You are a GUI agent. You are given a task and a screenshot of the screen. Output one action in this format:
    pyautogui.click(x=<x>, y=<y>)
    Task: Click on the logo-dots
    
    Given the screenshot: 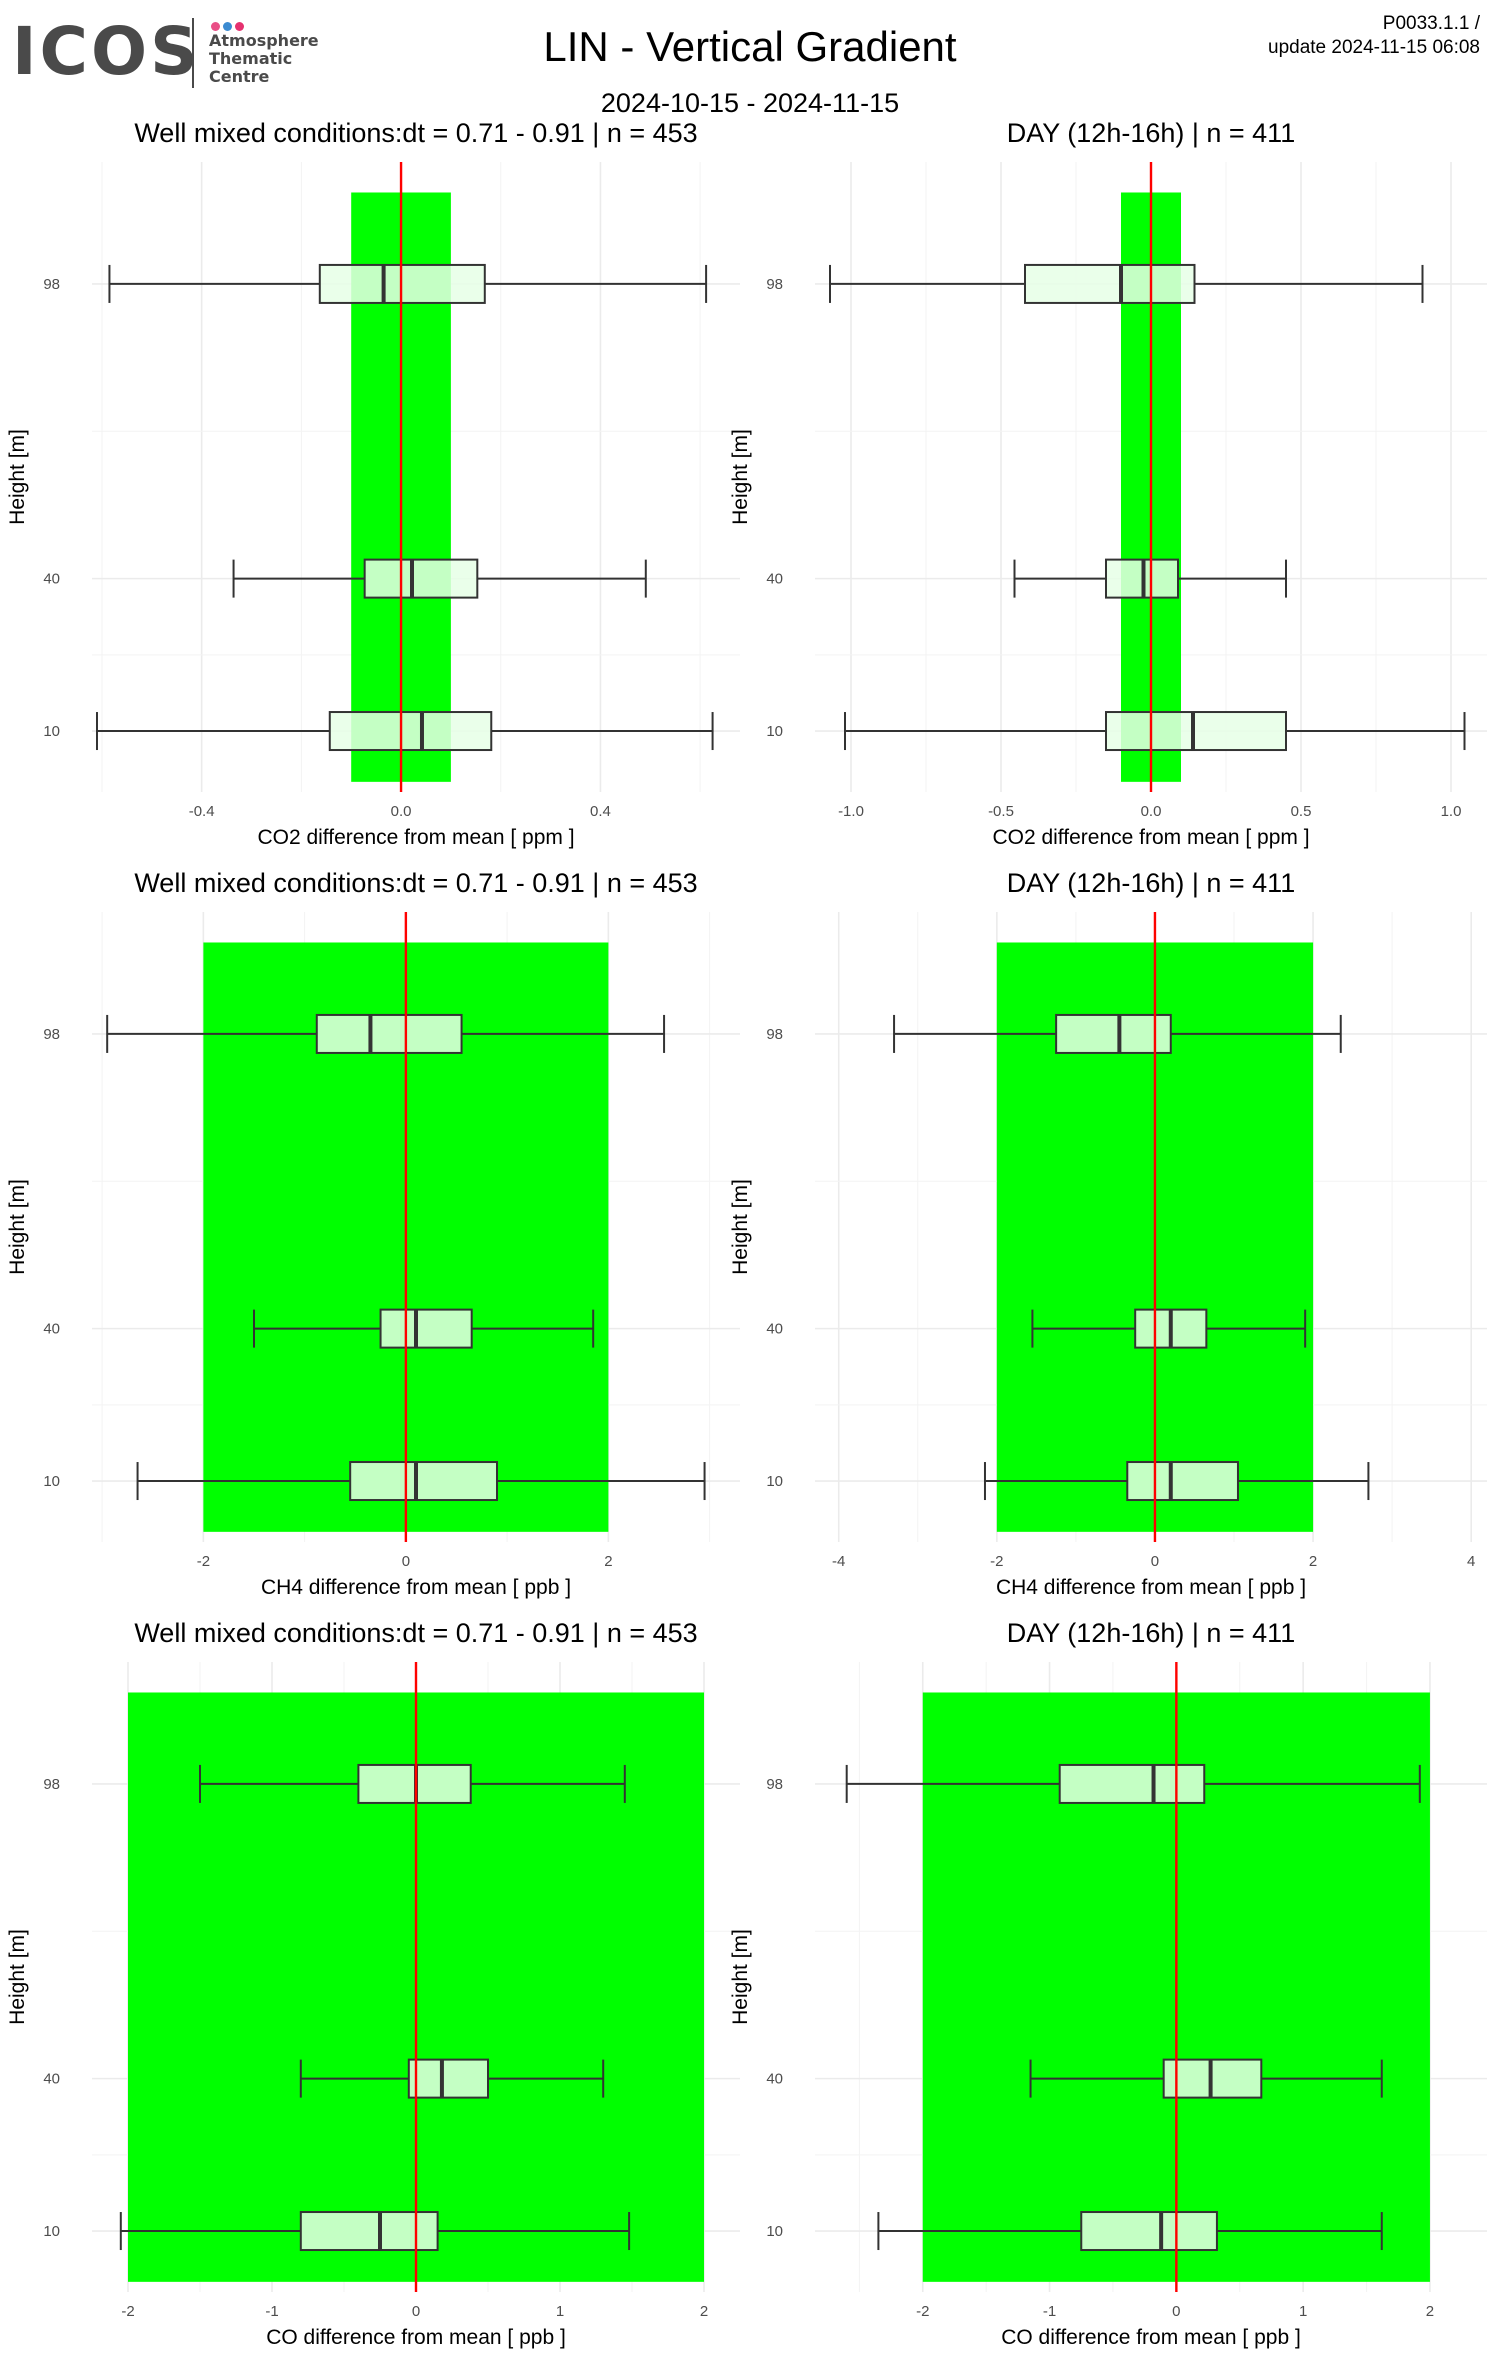 What is the action you would take?
    pyautogui.click(x=229, y=24)
    